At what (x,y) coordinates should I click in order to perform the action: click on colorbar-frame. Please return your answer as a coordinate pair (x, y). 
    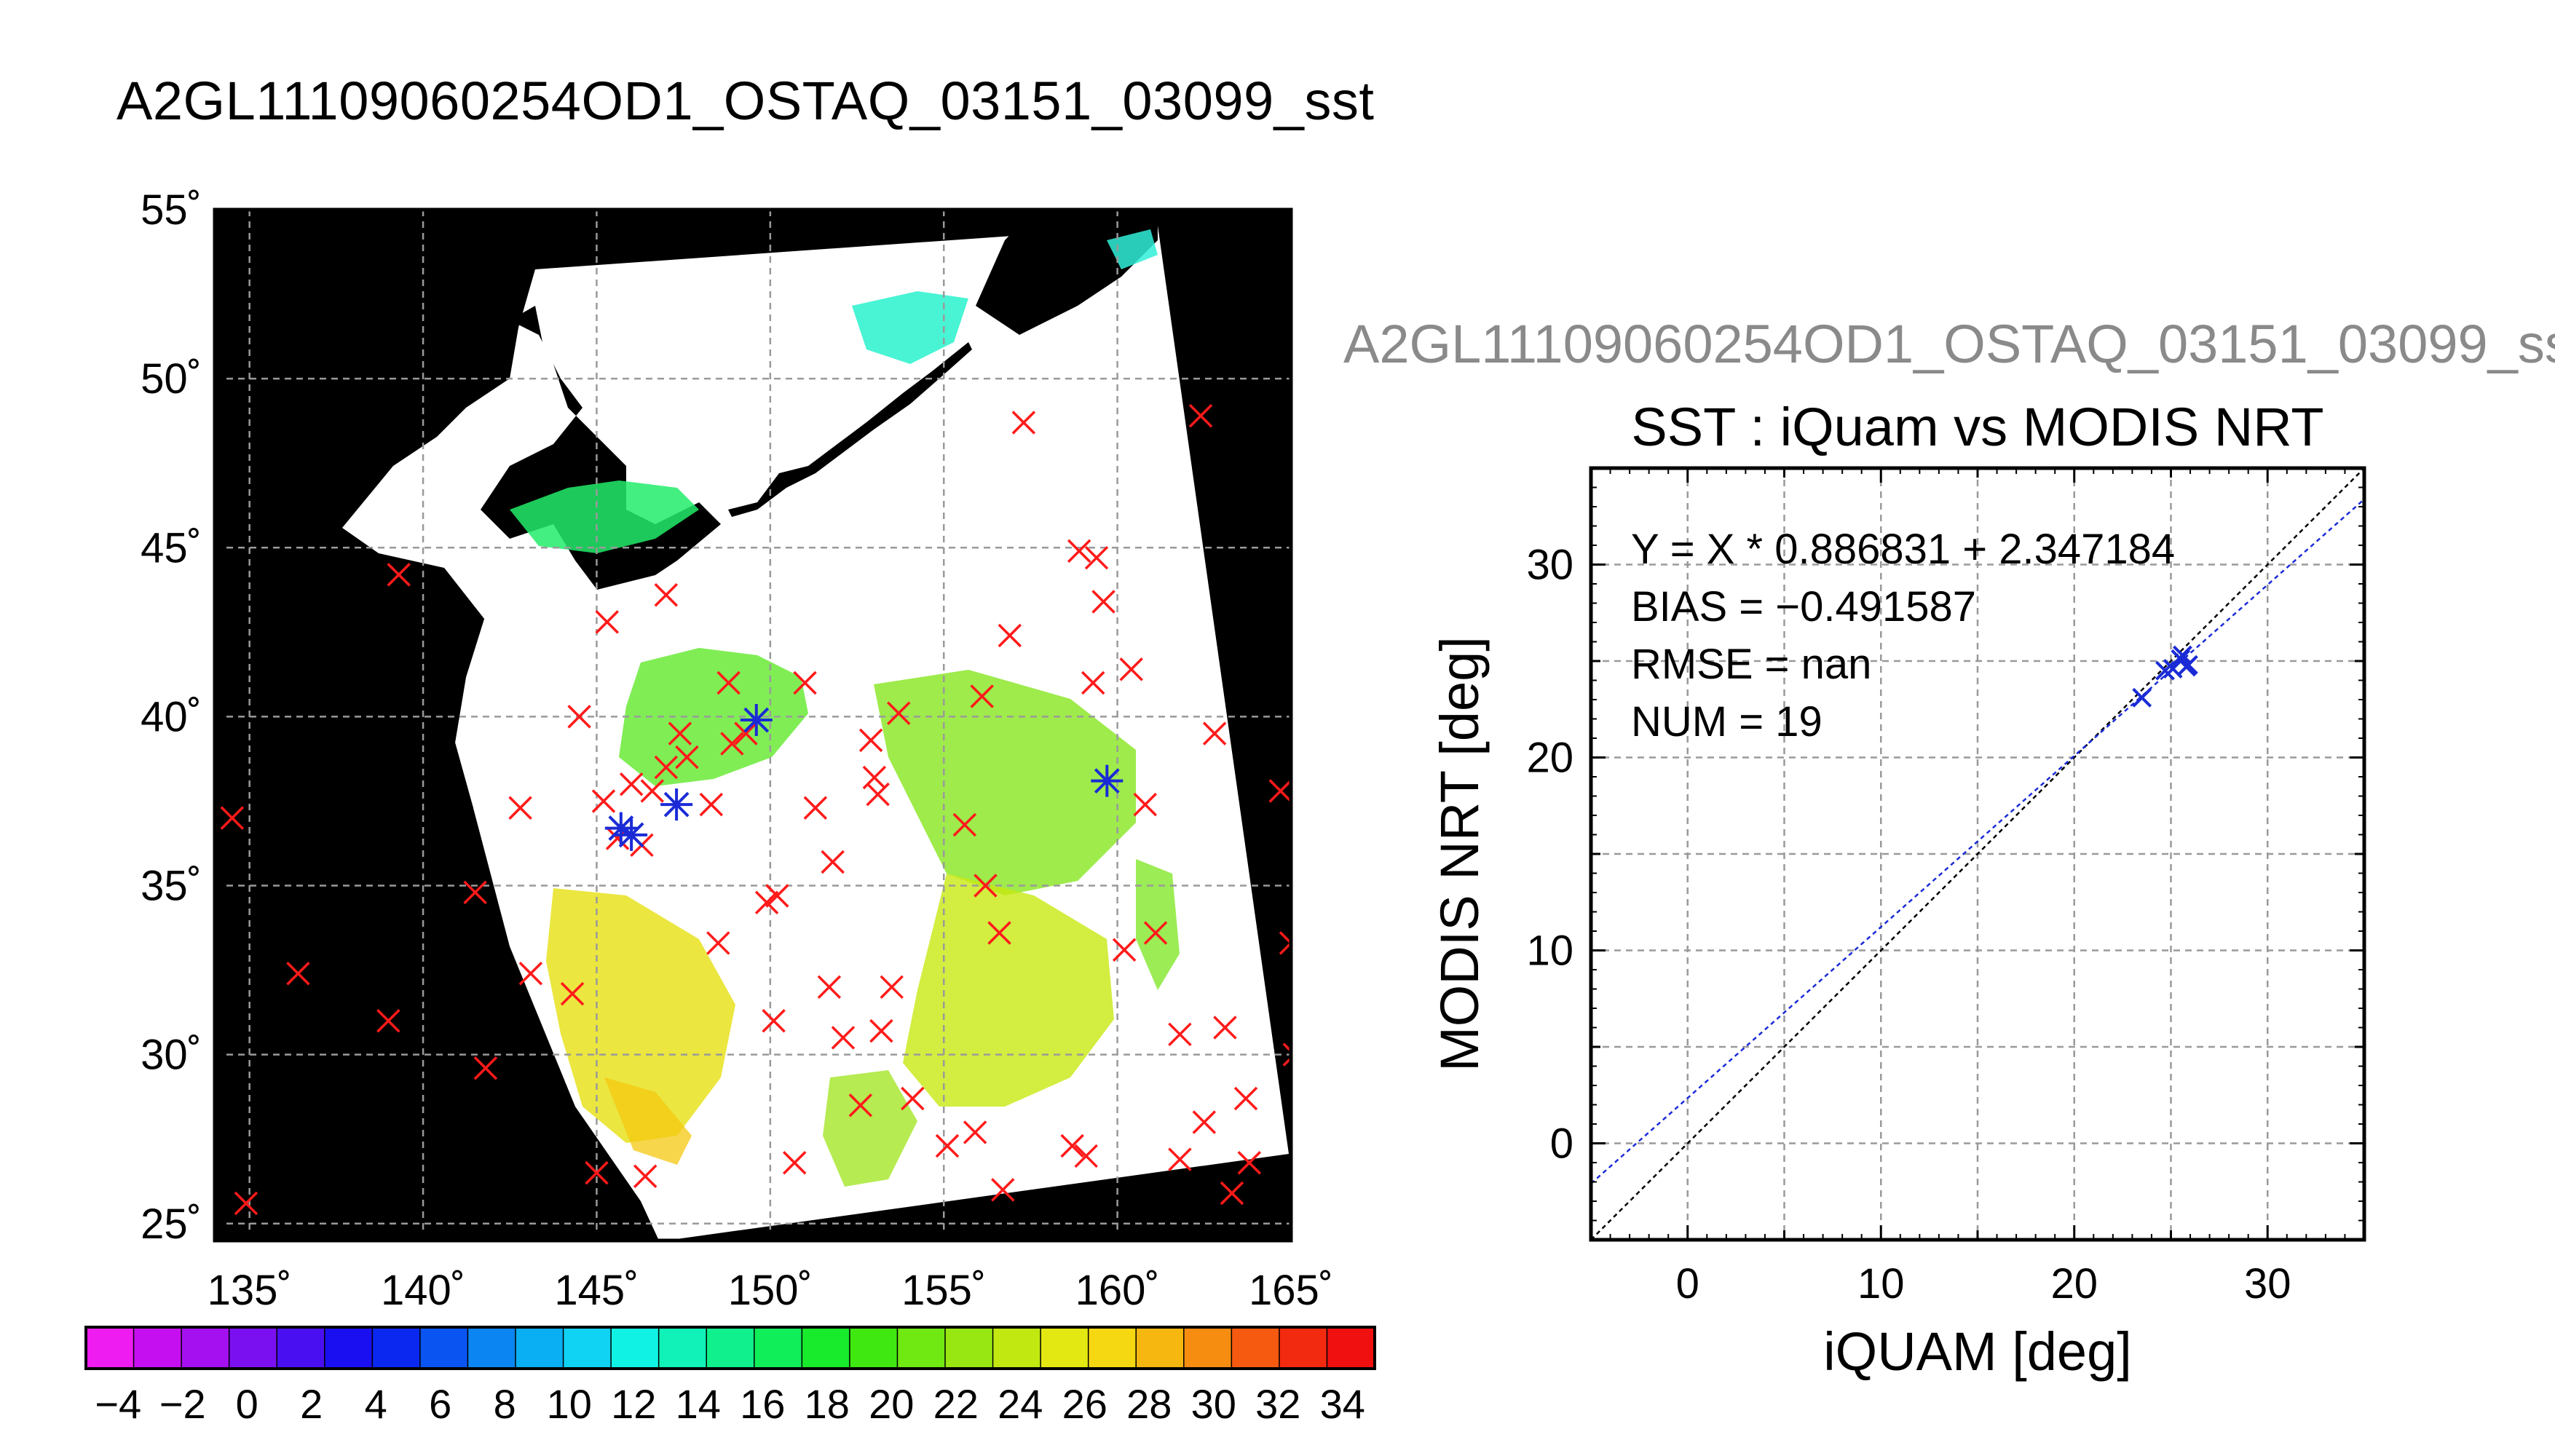
    Looking at the image, I should click on (730, 1348).